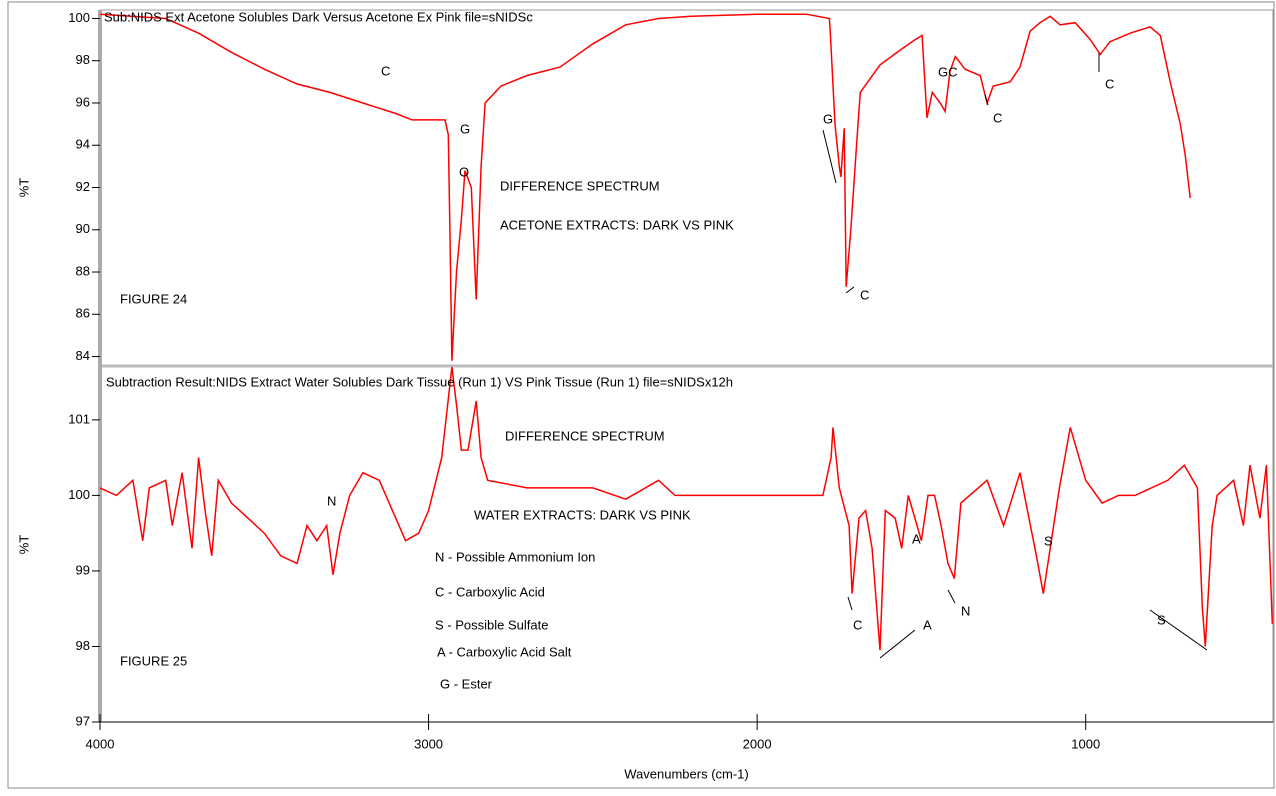 The width and height of the screenshot is (1276, 796). I want to click on y-tick-label: 94, so click(83, 144).